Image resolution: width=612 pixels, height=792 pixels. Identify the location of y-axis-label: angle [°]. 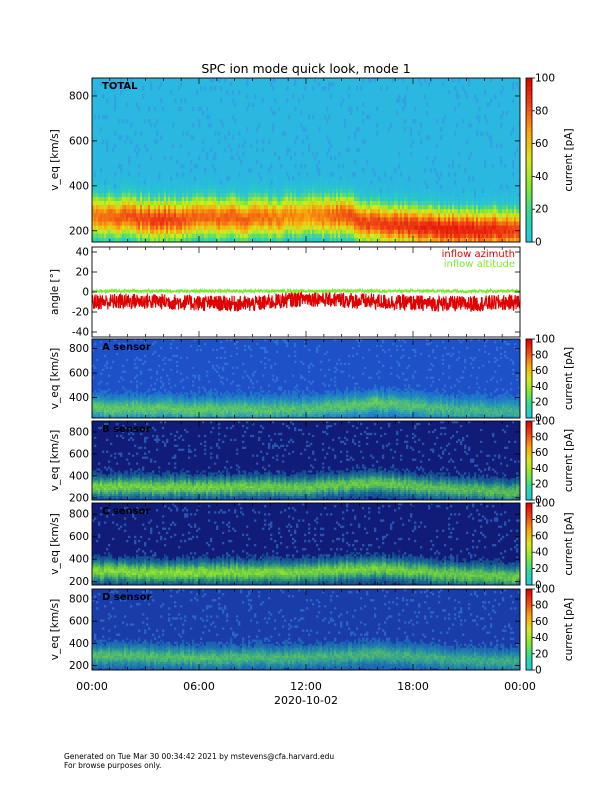
(55, 292).